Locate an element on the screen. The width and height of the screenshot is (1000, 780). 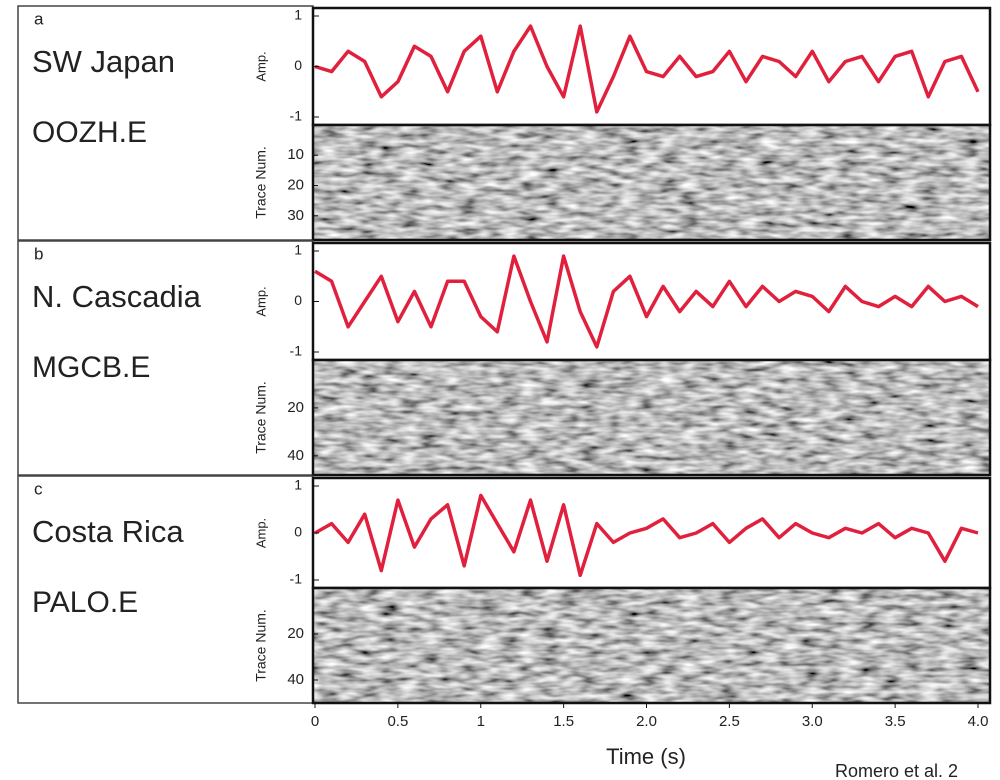
panel-letter: b is located at coordinates (38, 253).